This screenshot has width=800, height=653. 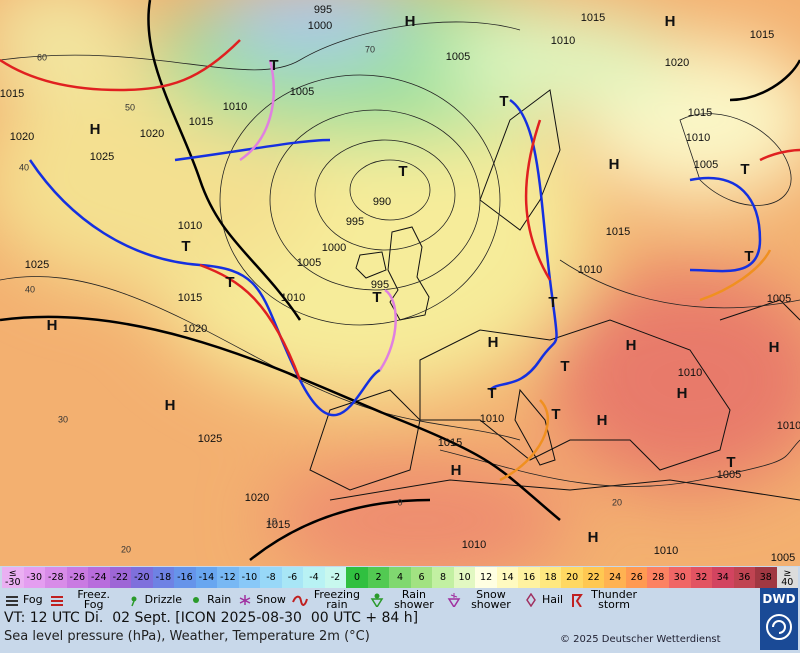 What do you see at coordinates (464, 577) in the screenshot?
I see `scale-cell: 10` at bounding box center [464, 577].